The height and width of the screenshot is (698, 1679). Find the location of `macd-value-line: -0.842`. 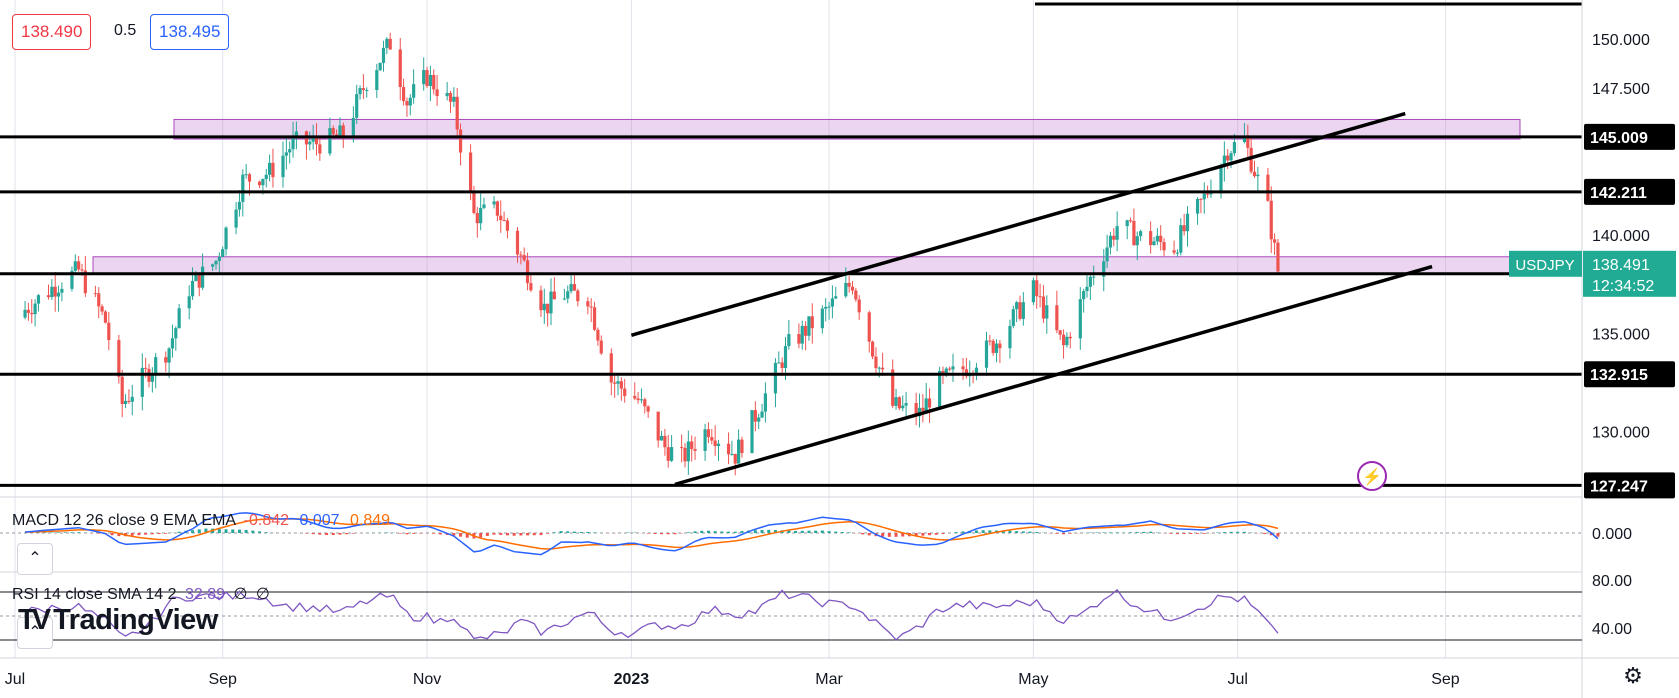

macd-value-line: -0.842 is located at coordinates (266, 520).